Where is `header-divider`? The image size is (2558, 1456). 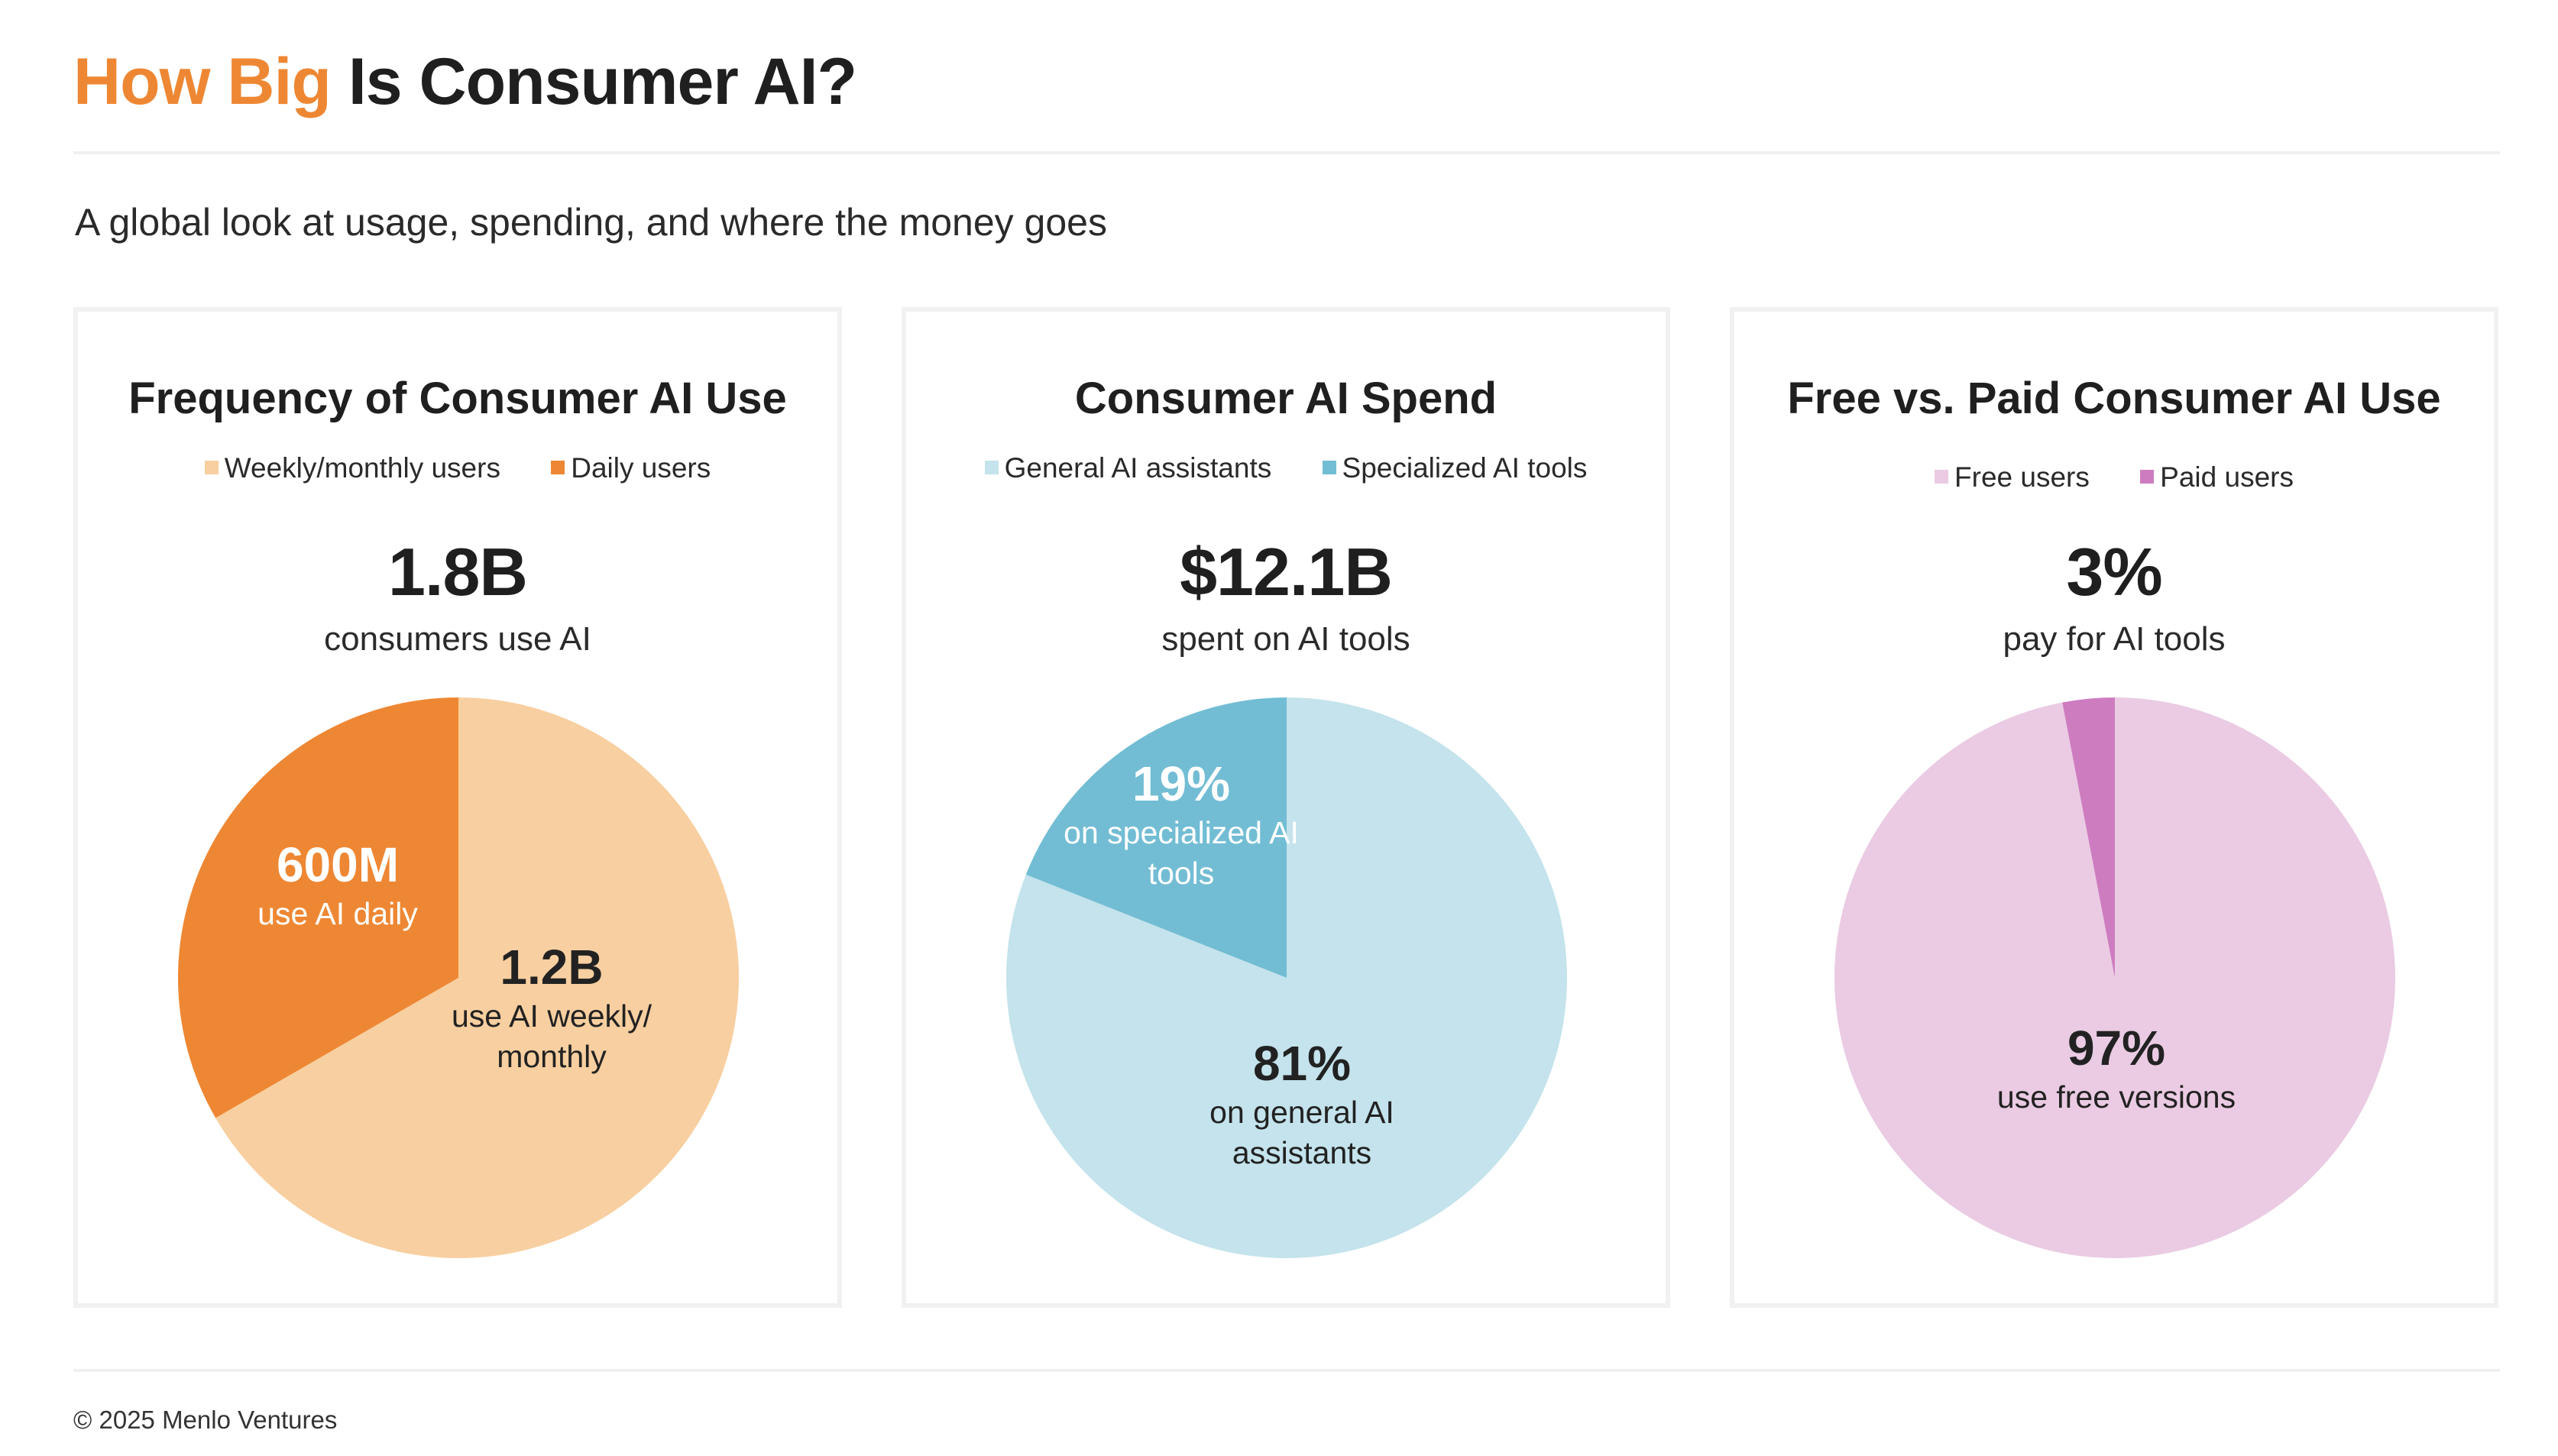
header-divider is located at coordinates (1286, 152).